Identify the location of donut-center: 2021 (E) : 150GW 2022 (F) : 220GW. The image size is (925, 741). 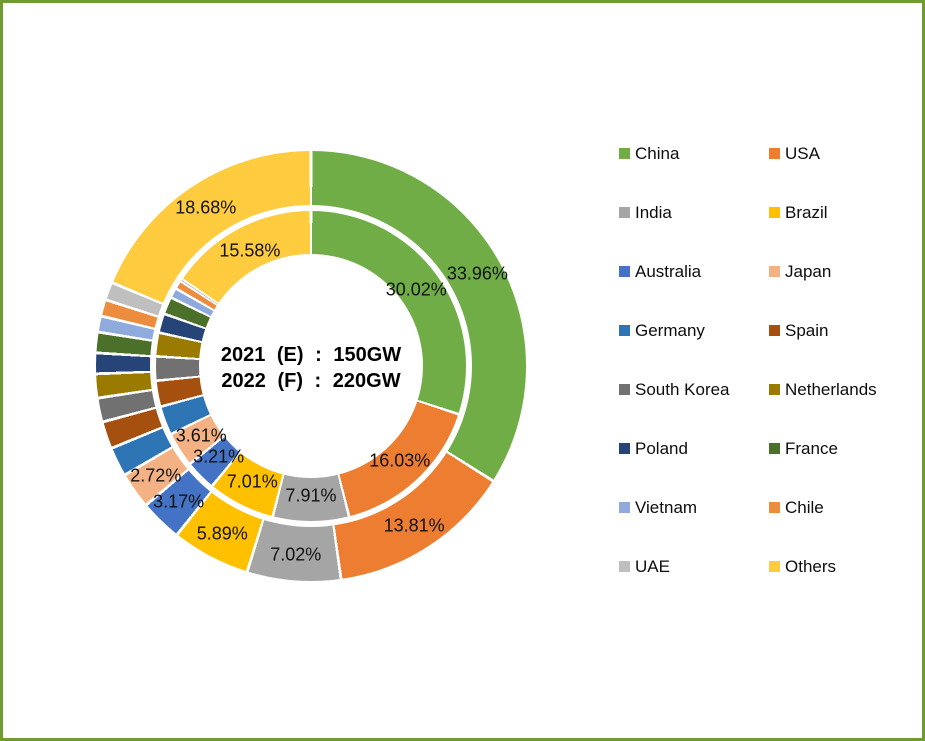
(311, 366).